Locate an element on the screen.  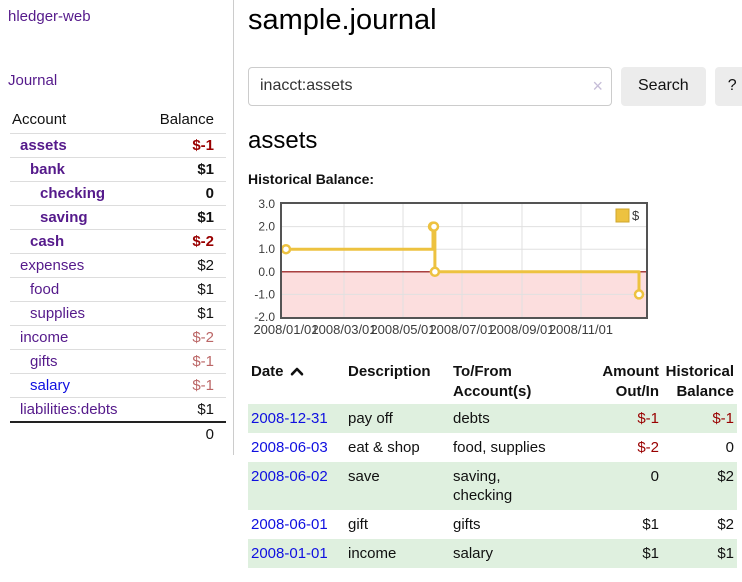
register-date-link: 2008-01-01 is located at coordinates (289, 553).